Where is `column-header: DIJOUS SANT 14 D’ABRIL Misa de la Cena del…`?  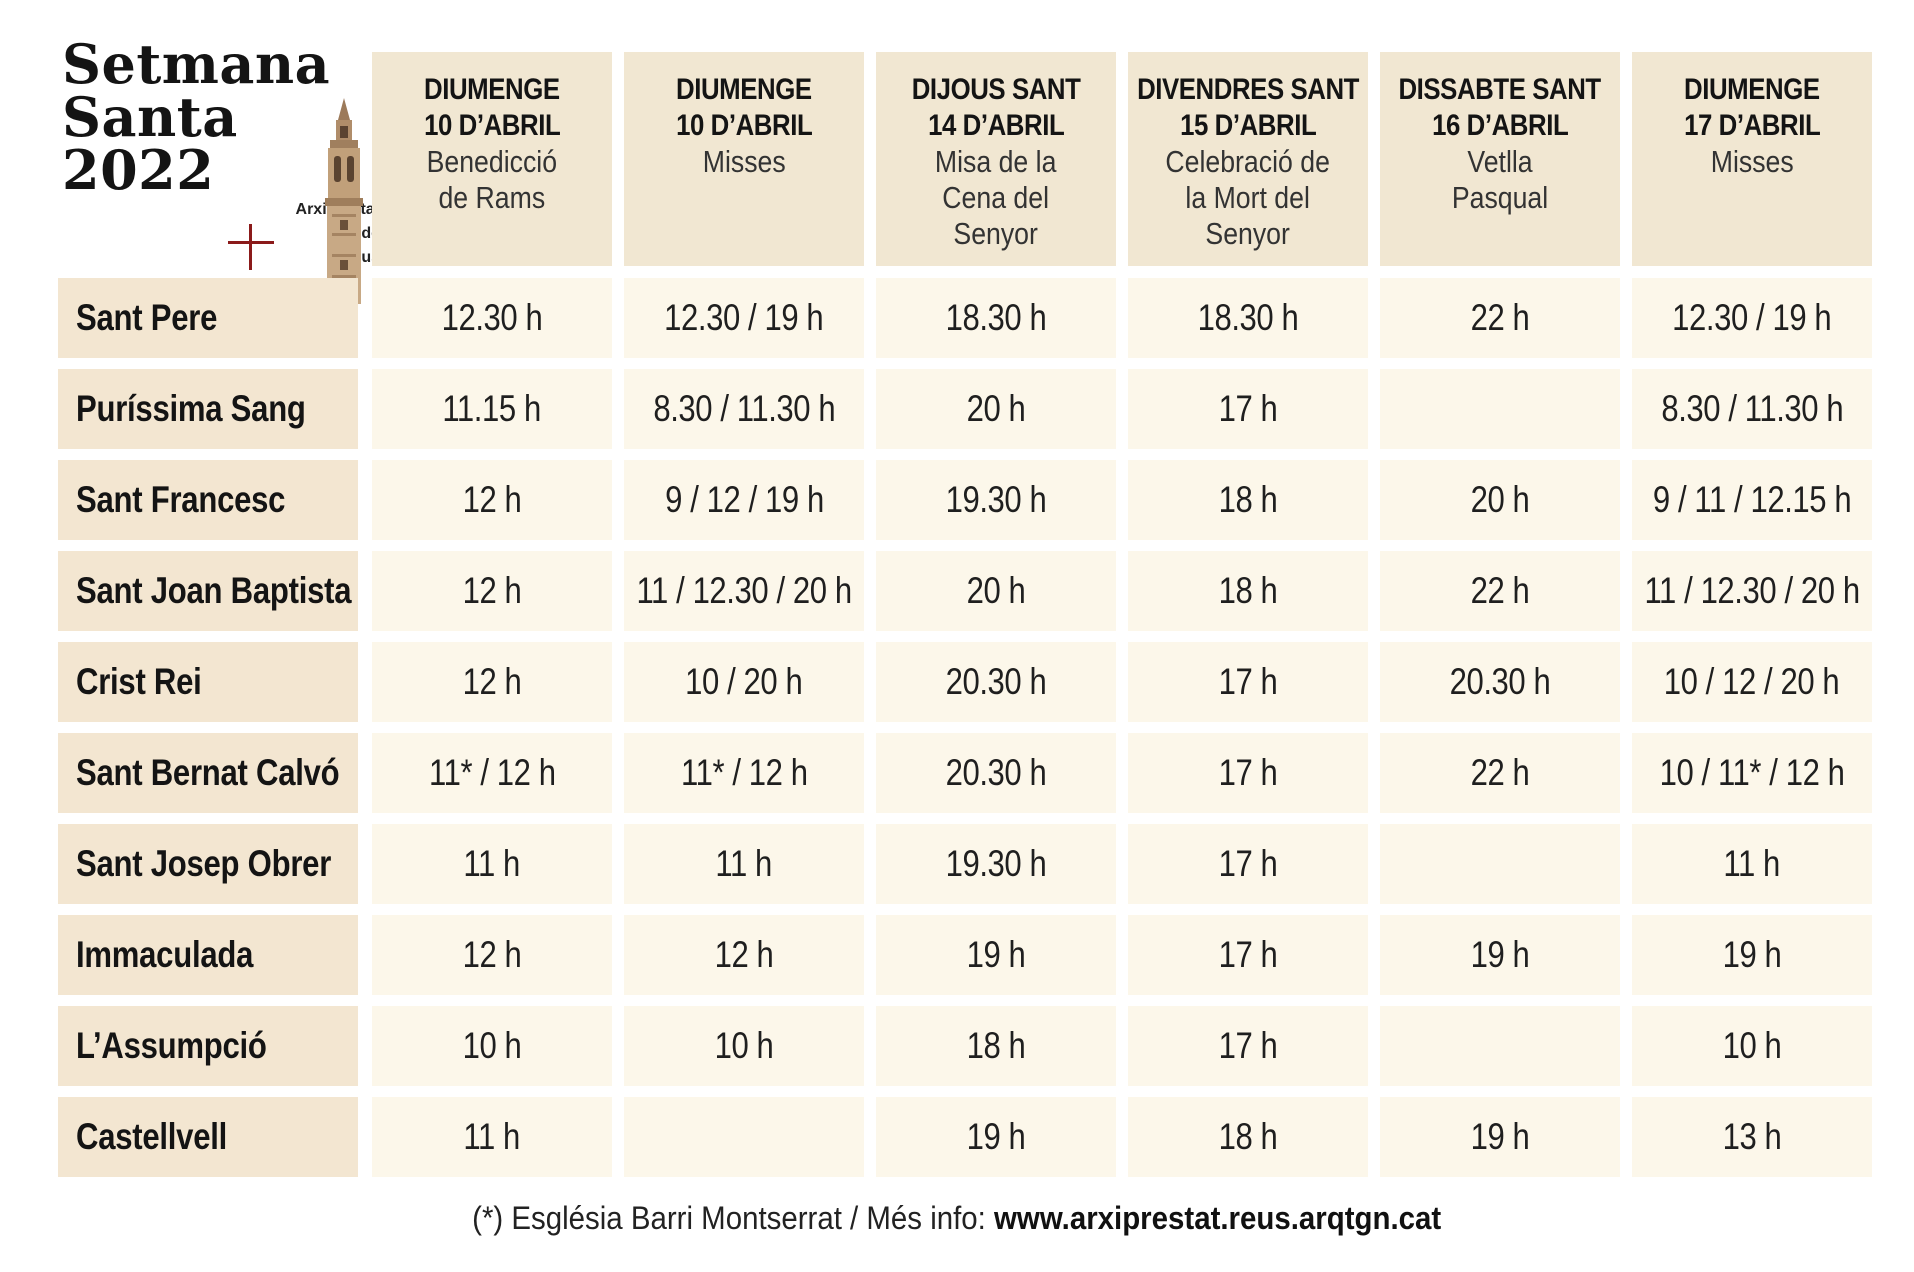
column-header: DIJOUS SANT 14 D’ABRIL Misa de la Cena del… is located at coordinates (996, 159).